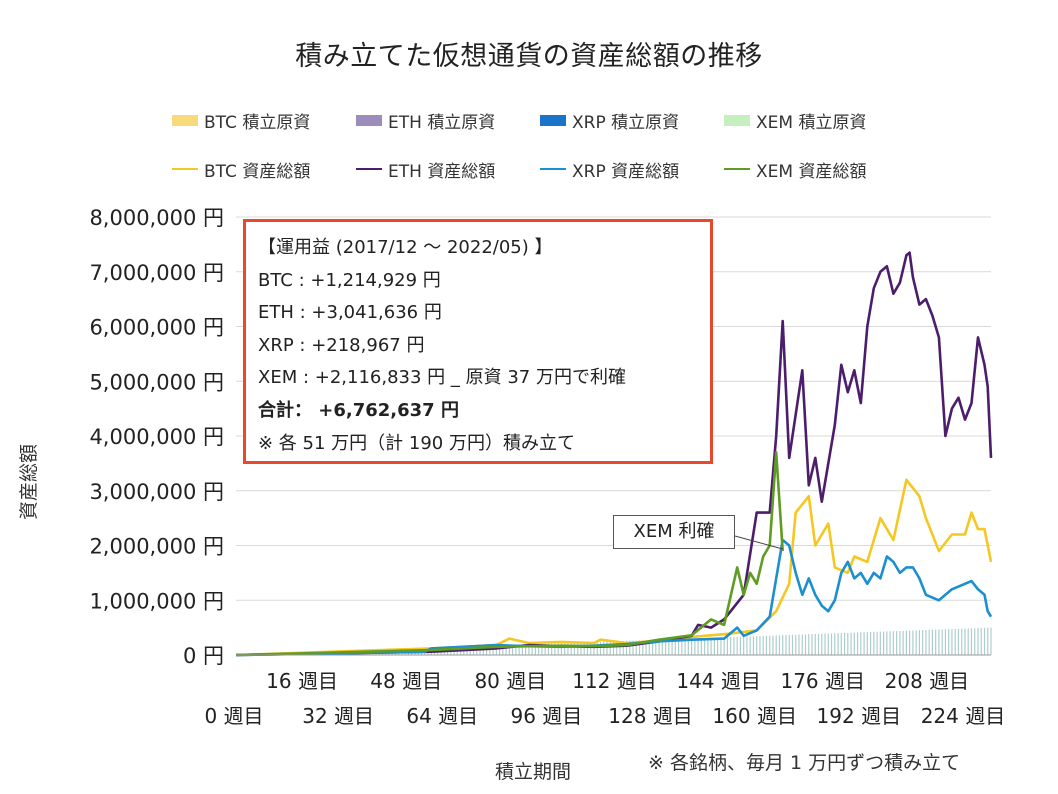 The height and width of the screenshot is (794, 1058). Describe the element at coordinates (674, 532) in the screenshot. I see `xem-profit-callout: XEM 利確` at that location.